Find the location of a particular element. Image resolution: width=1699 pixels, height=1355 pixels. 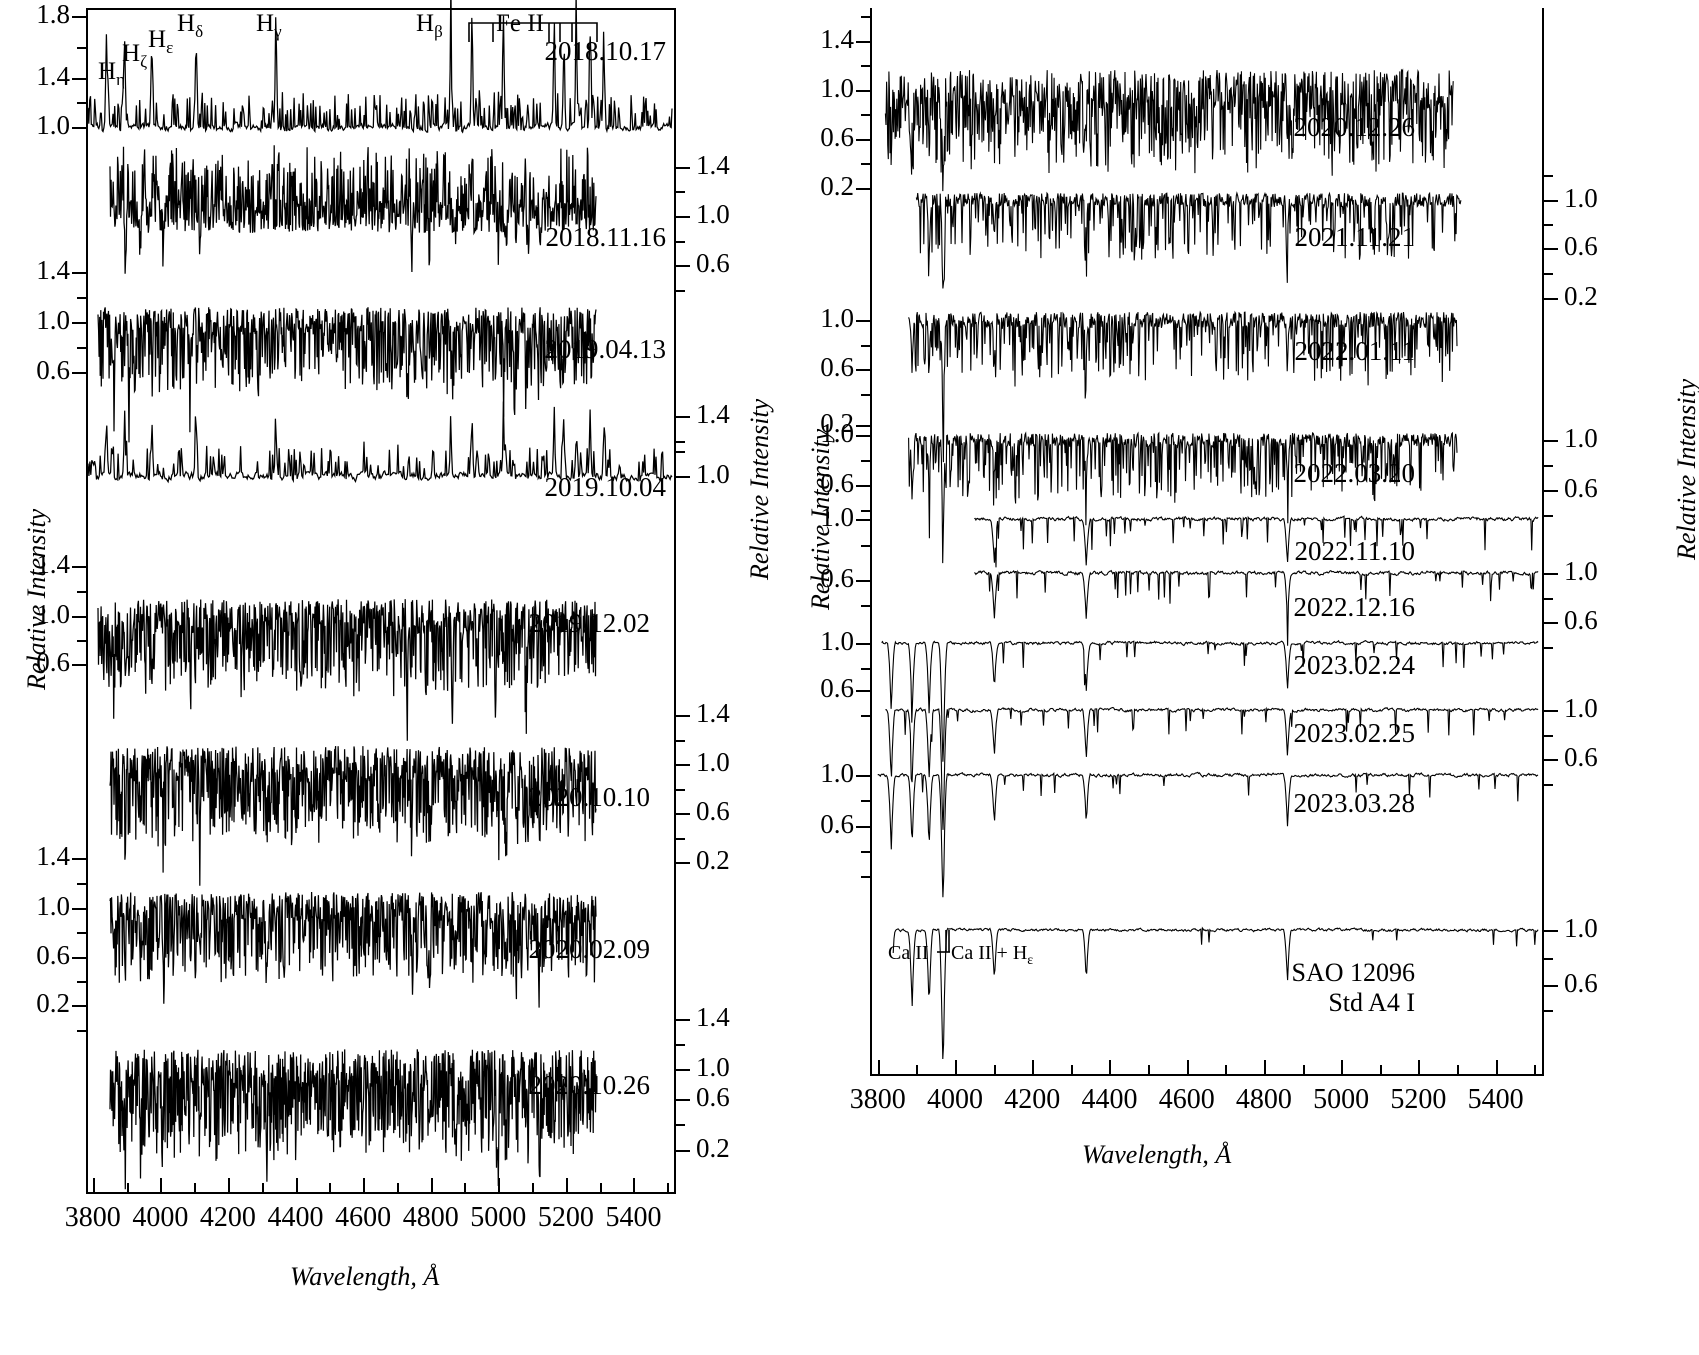

y-tick-label: 1.8 is located at coordinates (53, 14).